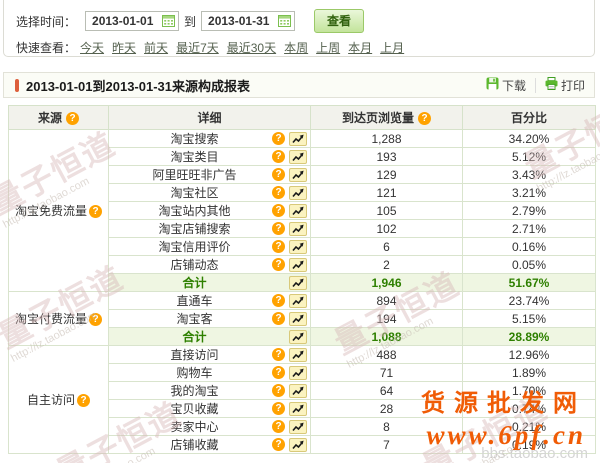  I want to click on pv-cell: 488, so click(386, 354).